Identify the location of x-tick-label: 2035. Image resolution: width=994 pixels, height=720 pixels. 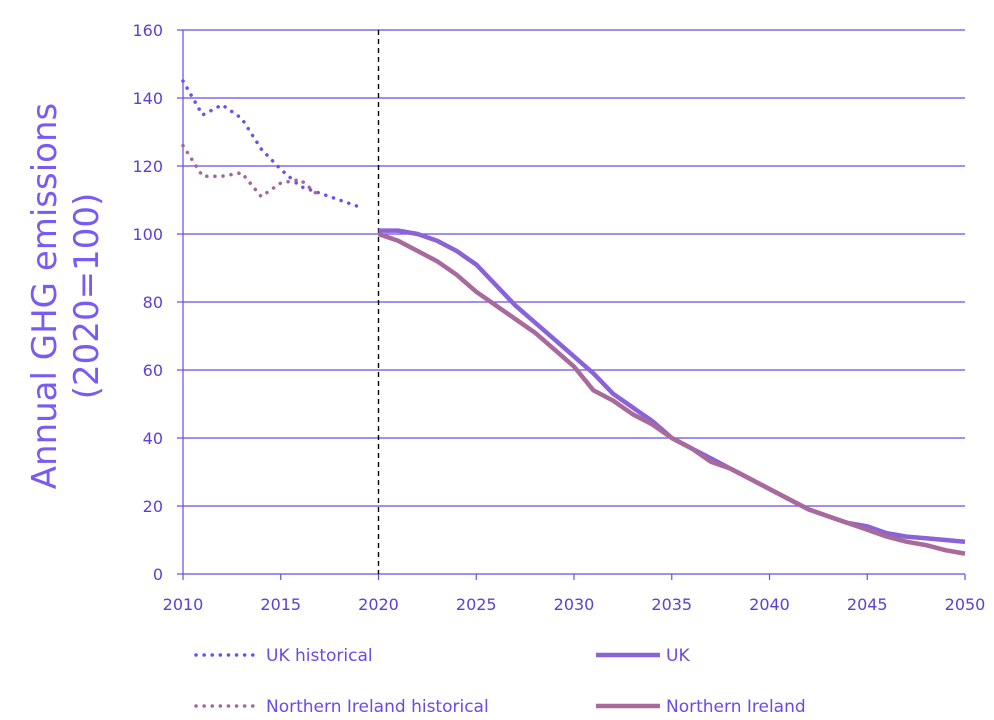
(671, 604).